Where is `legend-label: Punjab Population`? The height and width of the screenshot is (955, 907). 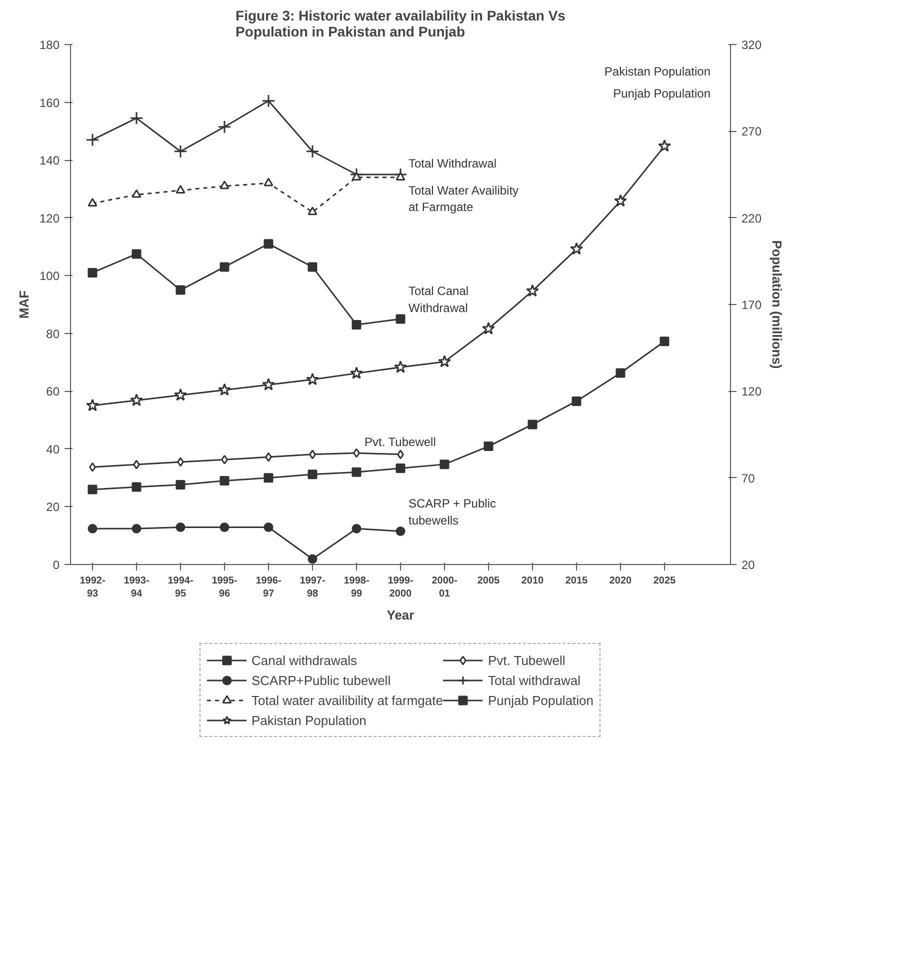
legend-label: Punjab Population is located at coordinates (541, 700).